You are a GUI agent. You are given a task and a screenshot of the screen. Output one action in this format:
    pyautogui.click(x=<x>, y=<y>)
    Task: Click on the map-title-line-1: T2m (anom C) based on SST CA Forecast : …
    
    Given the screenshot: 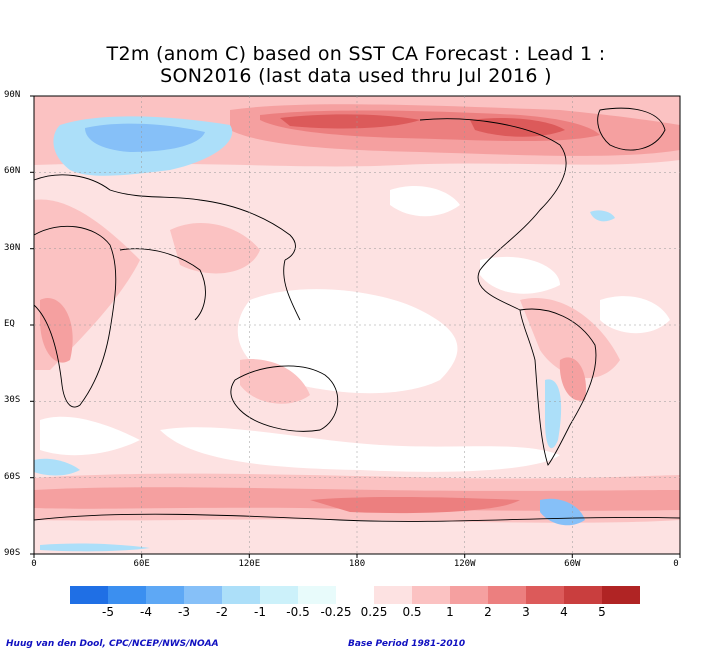 What is the action you would take?
    pyautogui.click(x=356, y=54)
    